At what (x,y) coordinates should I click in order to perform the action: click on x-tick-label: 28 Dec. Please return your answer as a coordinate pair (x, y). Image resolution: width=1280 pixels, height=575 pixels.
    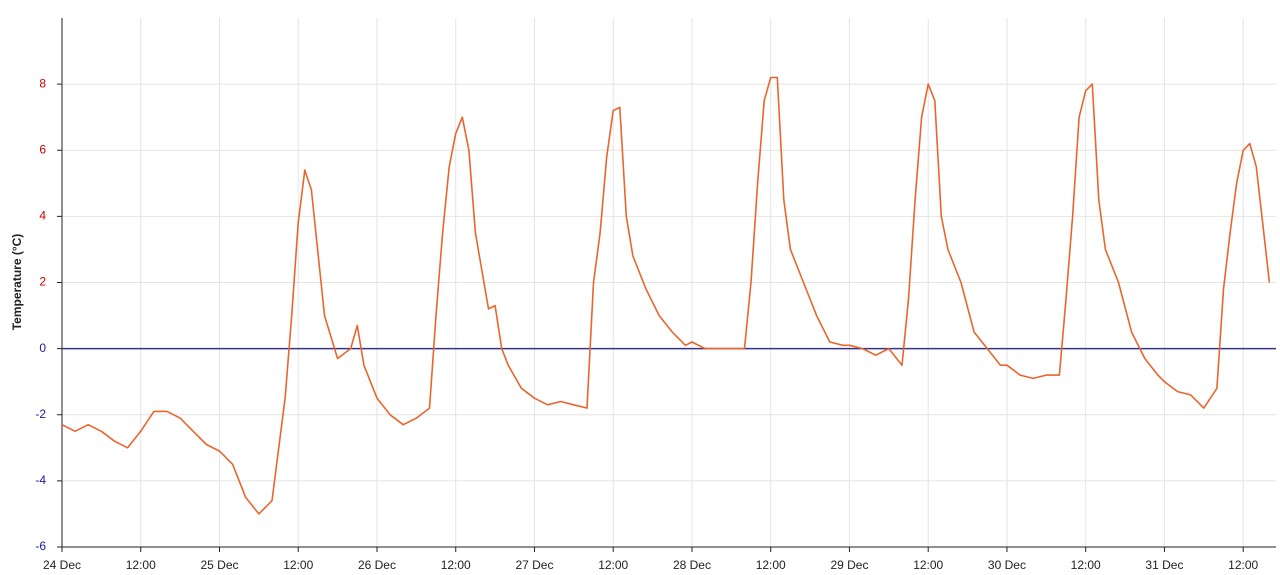
    Looking at the image, I should click on (692, 565).